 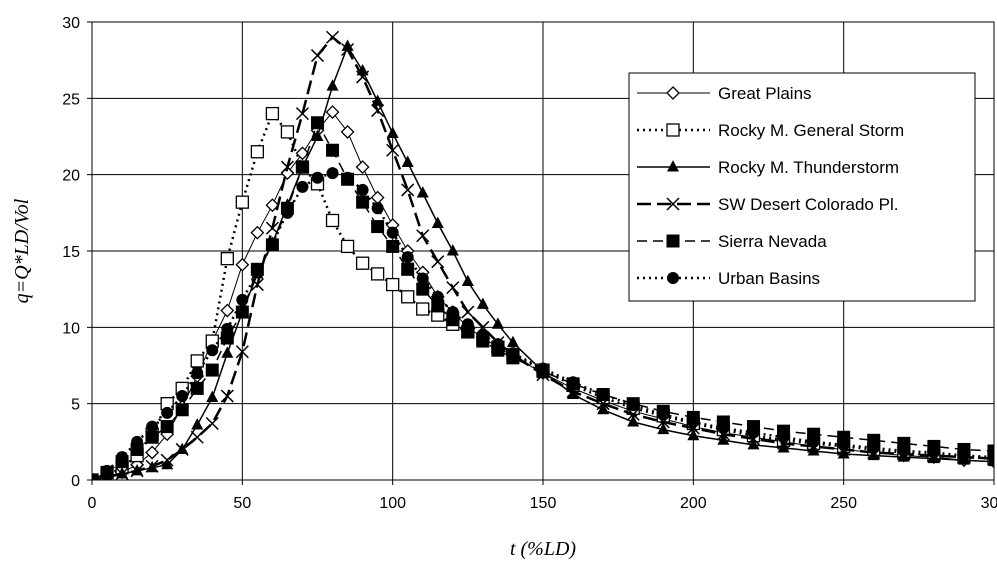 I want to click on x-tick-label: 200, so click(x=693, y=503).